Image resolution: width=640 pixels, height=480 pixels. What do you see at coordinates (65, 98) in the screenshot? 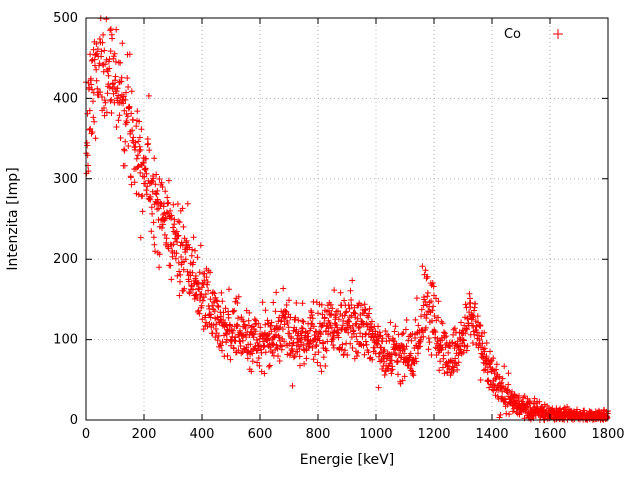
I see `y-tick-label: 400` at bounding box center [65, 98].